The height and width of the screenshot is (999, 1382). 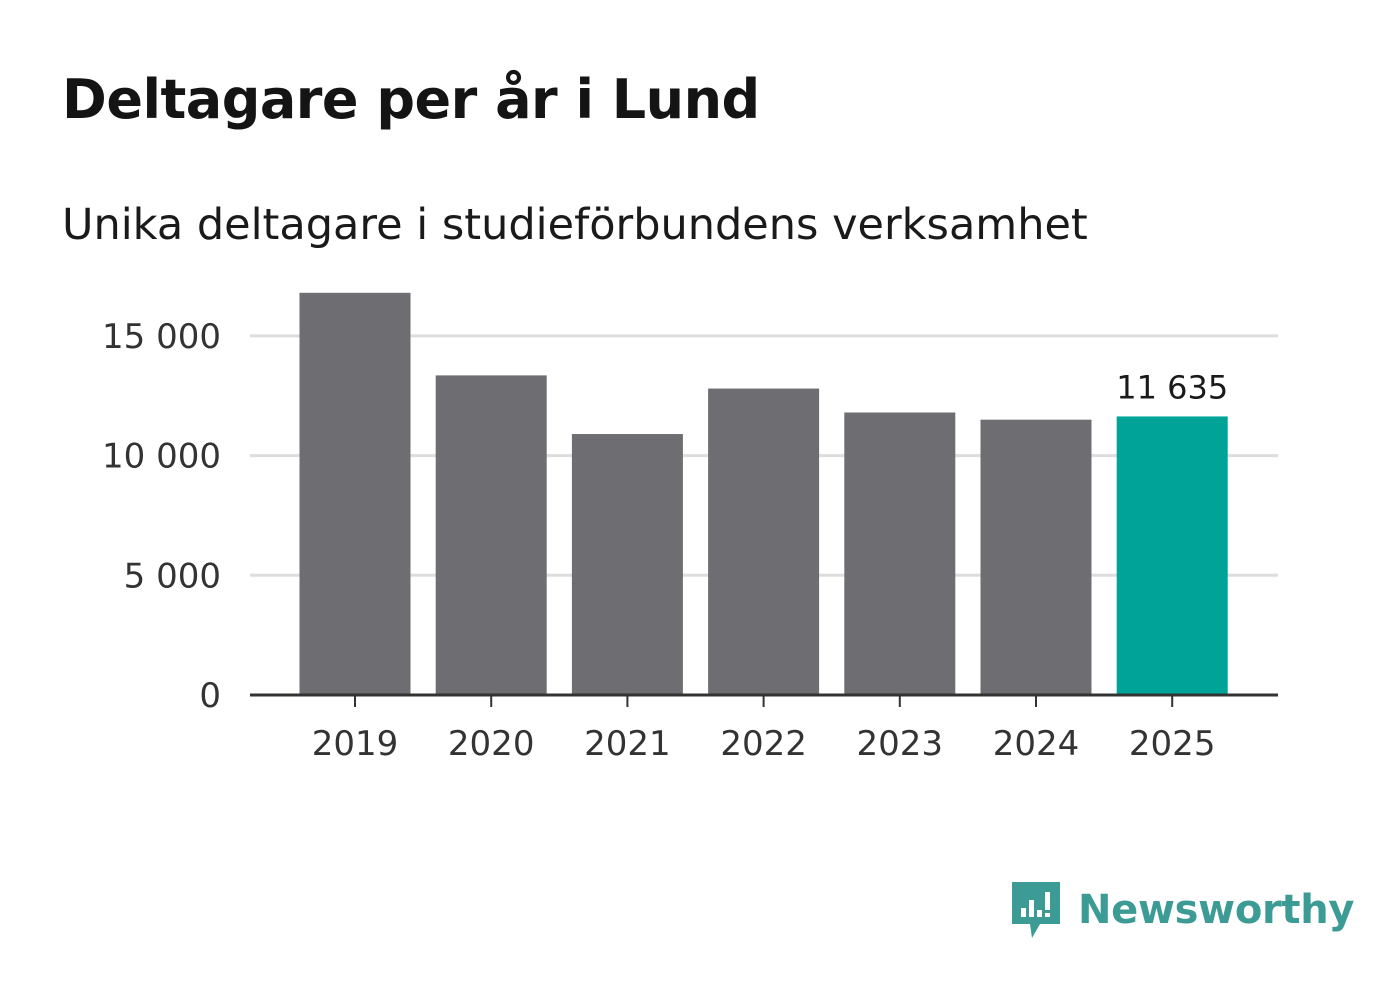 I want to click on bar-2025, so click(x=1172, y=555).